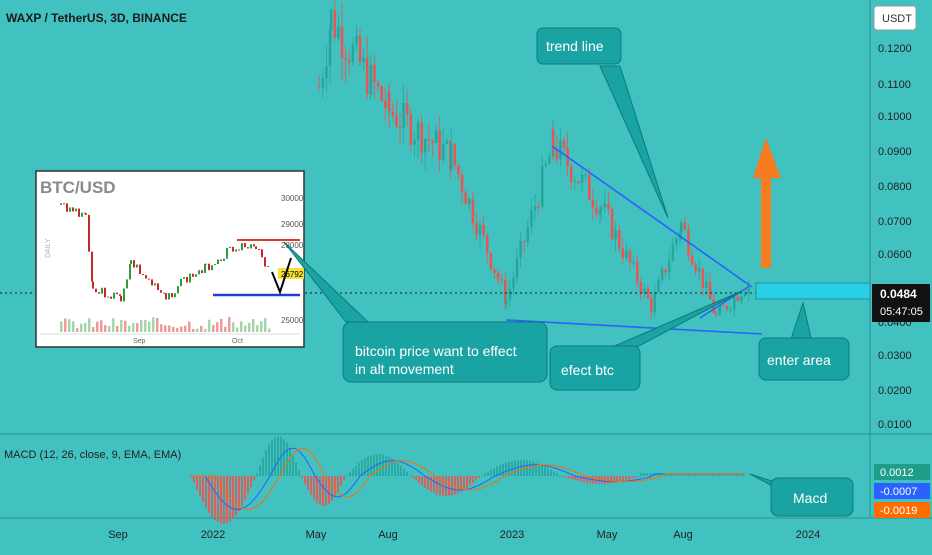  I want to click on macd-line-value: -0.0007, so click(898, 492).